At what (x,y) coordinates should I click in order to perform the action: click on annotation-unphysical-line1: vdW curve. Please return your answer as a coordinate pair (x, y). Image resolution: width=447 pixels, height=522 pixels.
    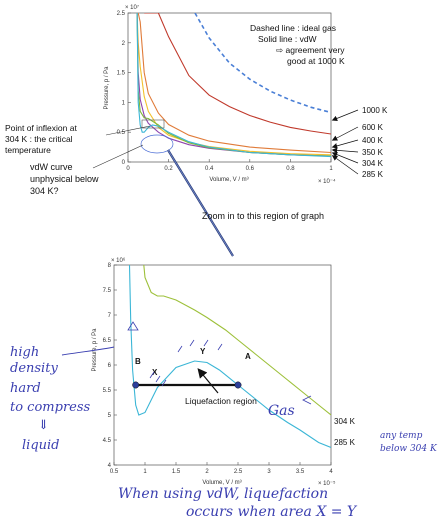
    Looking at the image, I should click on (51, 167).